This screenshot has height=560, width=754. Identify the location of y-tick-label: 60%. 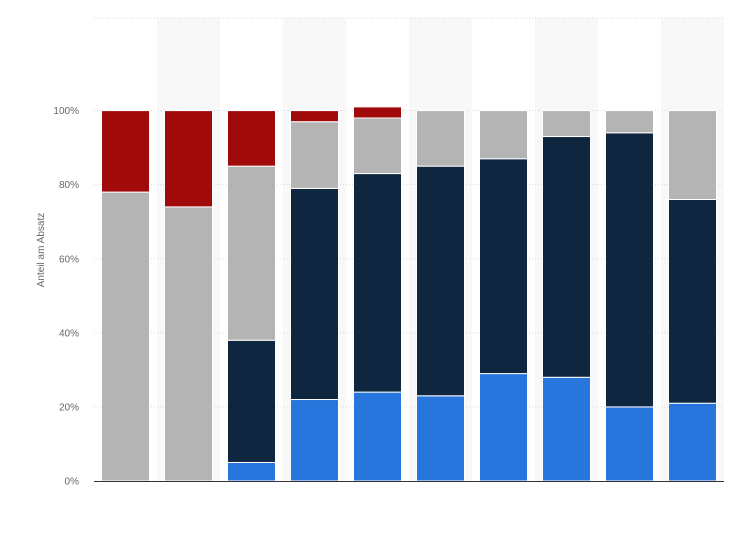
(69, 259).